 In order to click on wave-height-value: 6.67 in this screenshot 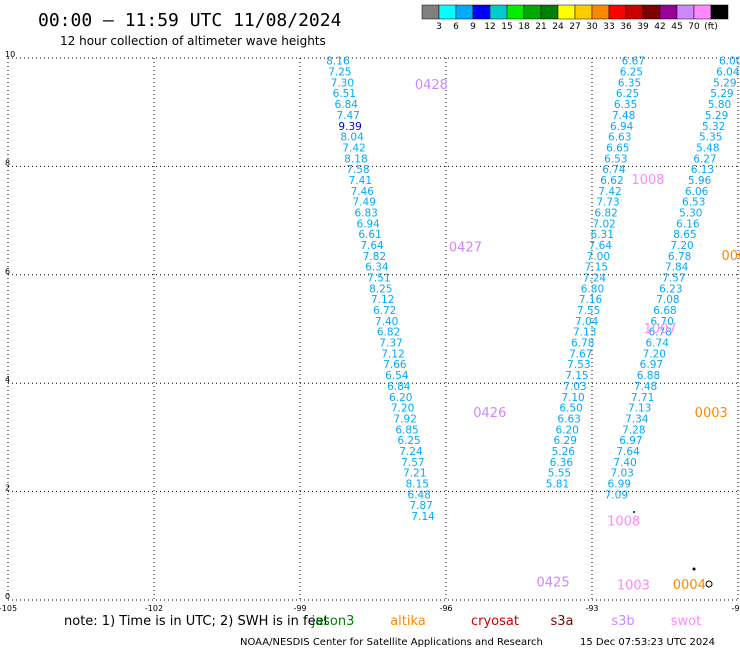, I will do `click(633, 62)`.